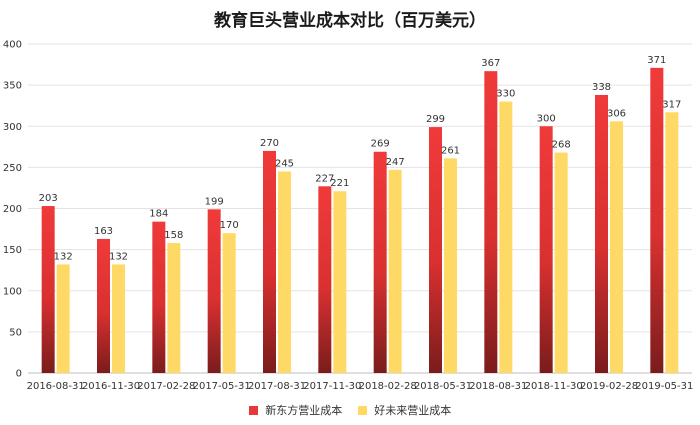 The image size is (700, 425). I want to click on data-label-series-1: 371, so click(656, 60).